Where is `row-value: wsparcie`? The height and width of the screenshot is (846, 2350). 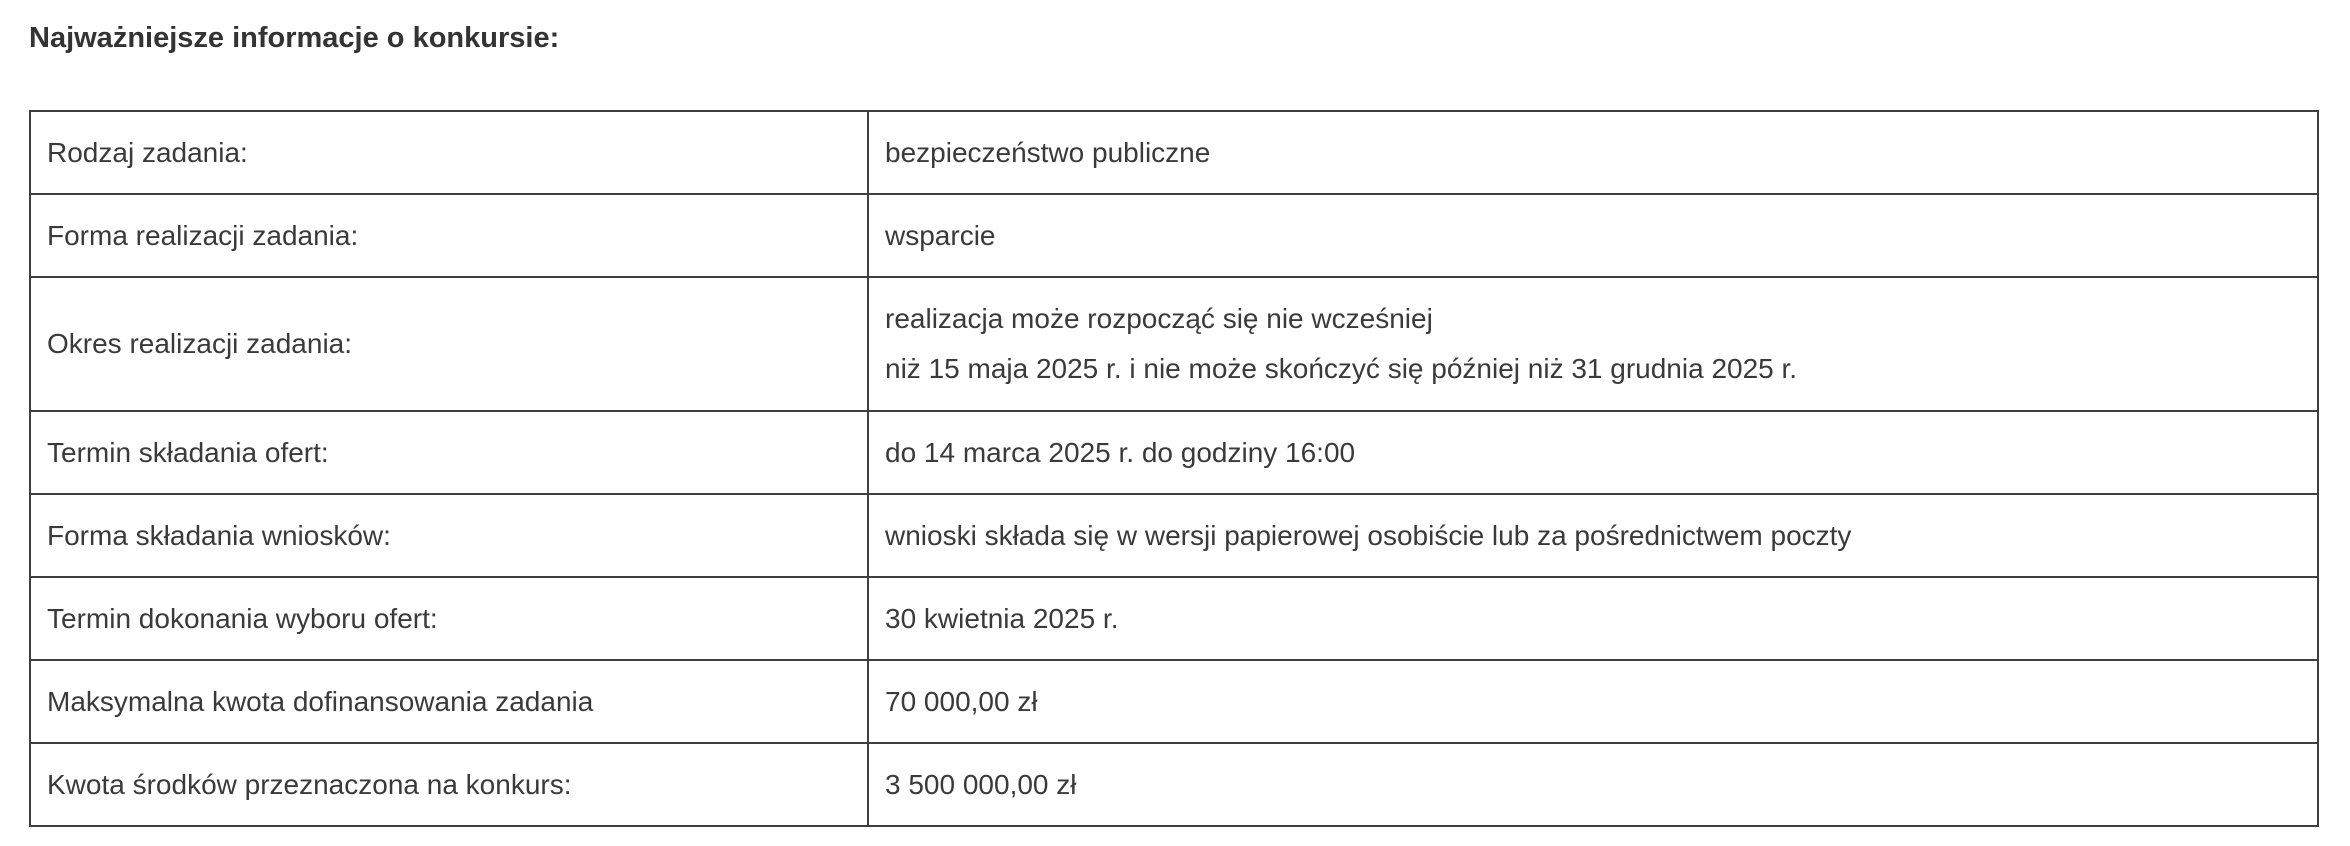 row-value: wsparcie is located at coordinates (1593, 235).